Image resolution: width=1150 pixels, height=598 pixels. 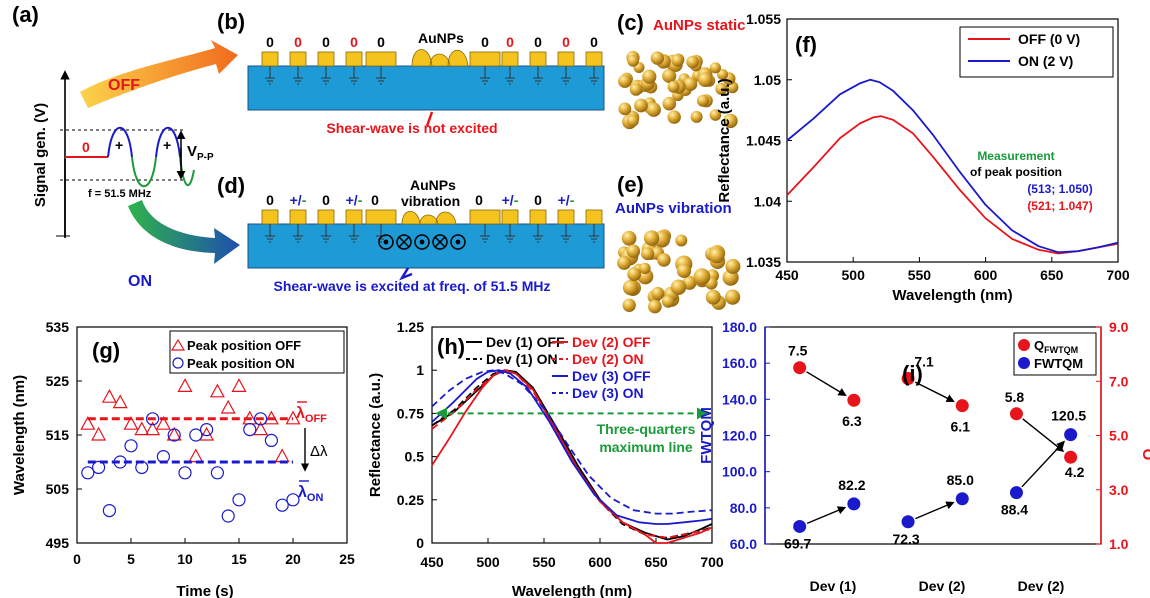 What do you see at coordinates (319, 451) in the screenshot?
I see `delta-lambda: Δλ` at bounding box center [319, 451].